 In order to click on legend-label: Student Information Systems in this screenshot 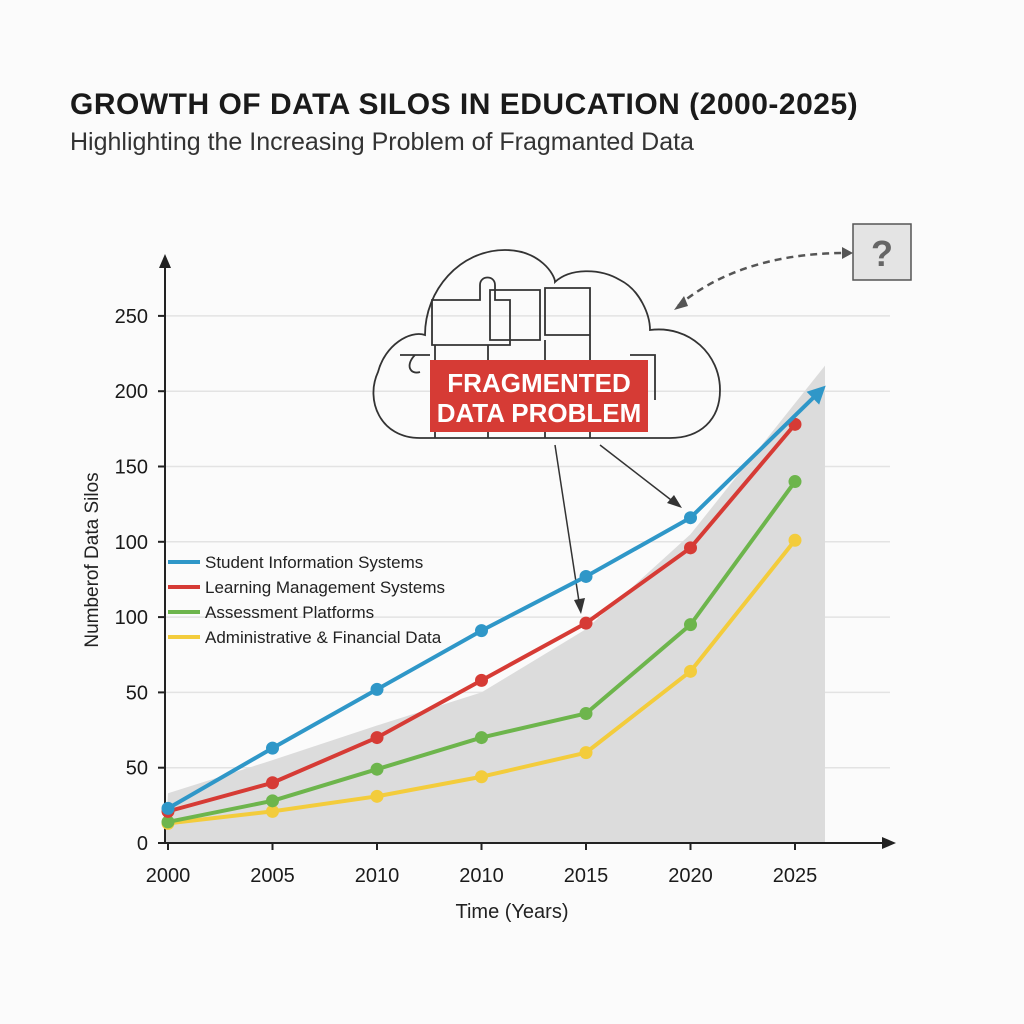, I will do `click(314, 562)`.